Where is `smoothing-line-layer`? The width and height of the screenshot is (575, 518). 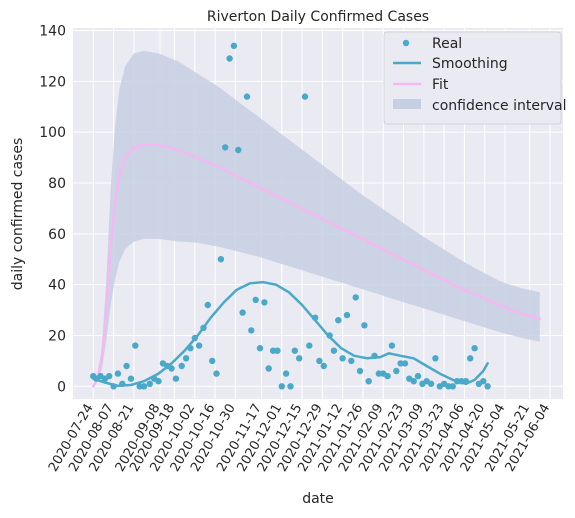 smoothing-line-layer is located at coordinates (290, 334).